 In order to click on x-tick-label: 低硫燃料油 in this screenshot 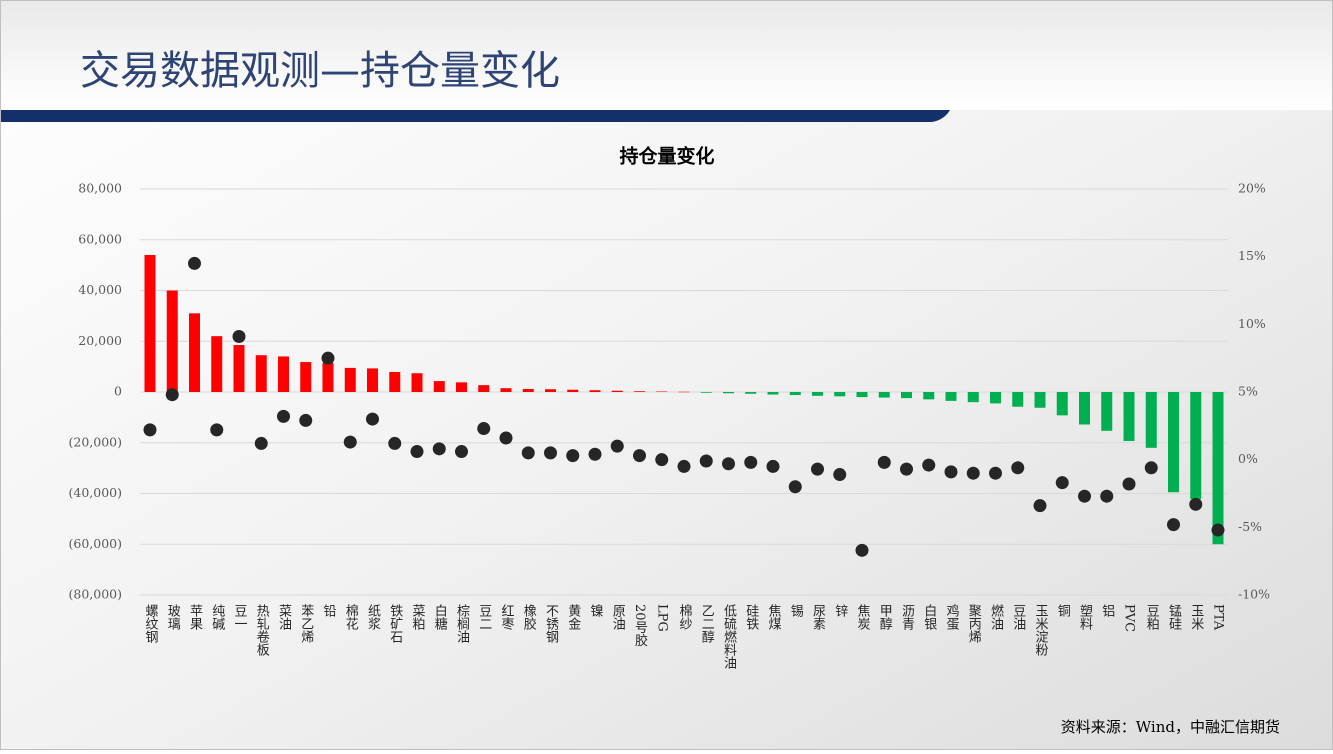, I will do `click(729, 636)`.